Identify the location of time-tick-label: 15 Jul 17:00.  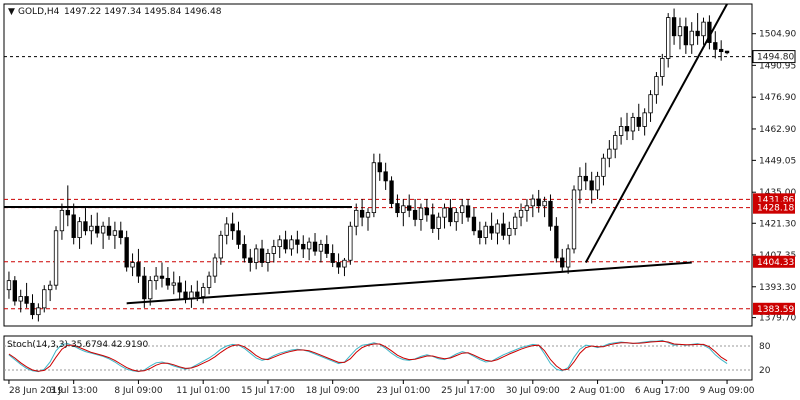
(268, 391).